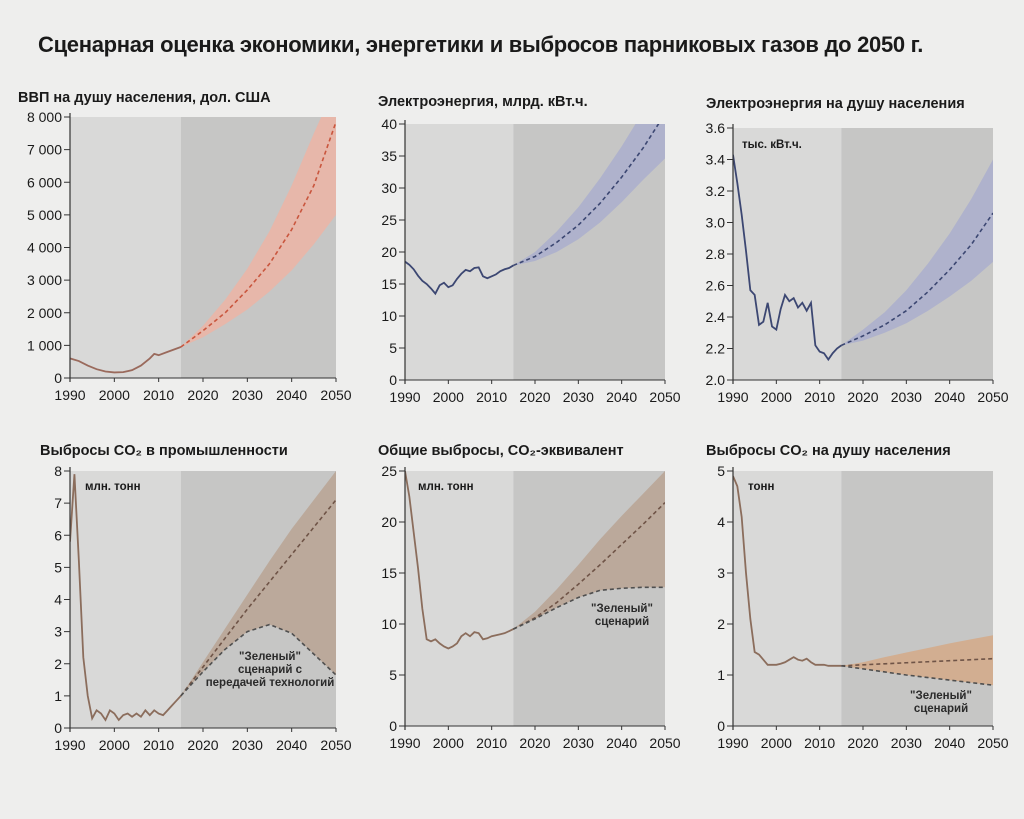  I want to click on y-tick-label: 2 000, so click(44, 313).